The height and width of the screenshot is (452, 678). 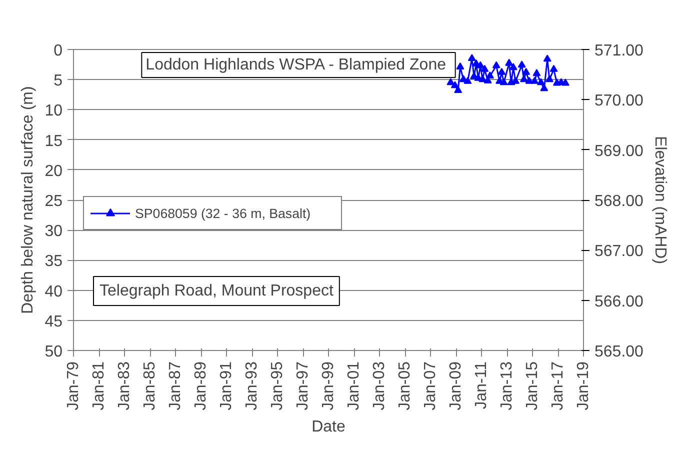 I want to click on x-tick-label: Jan-13, so click(x=507, y=385).